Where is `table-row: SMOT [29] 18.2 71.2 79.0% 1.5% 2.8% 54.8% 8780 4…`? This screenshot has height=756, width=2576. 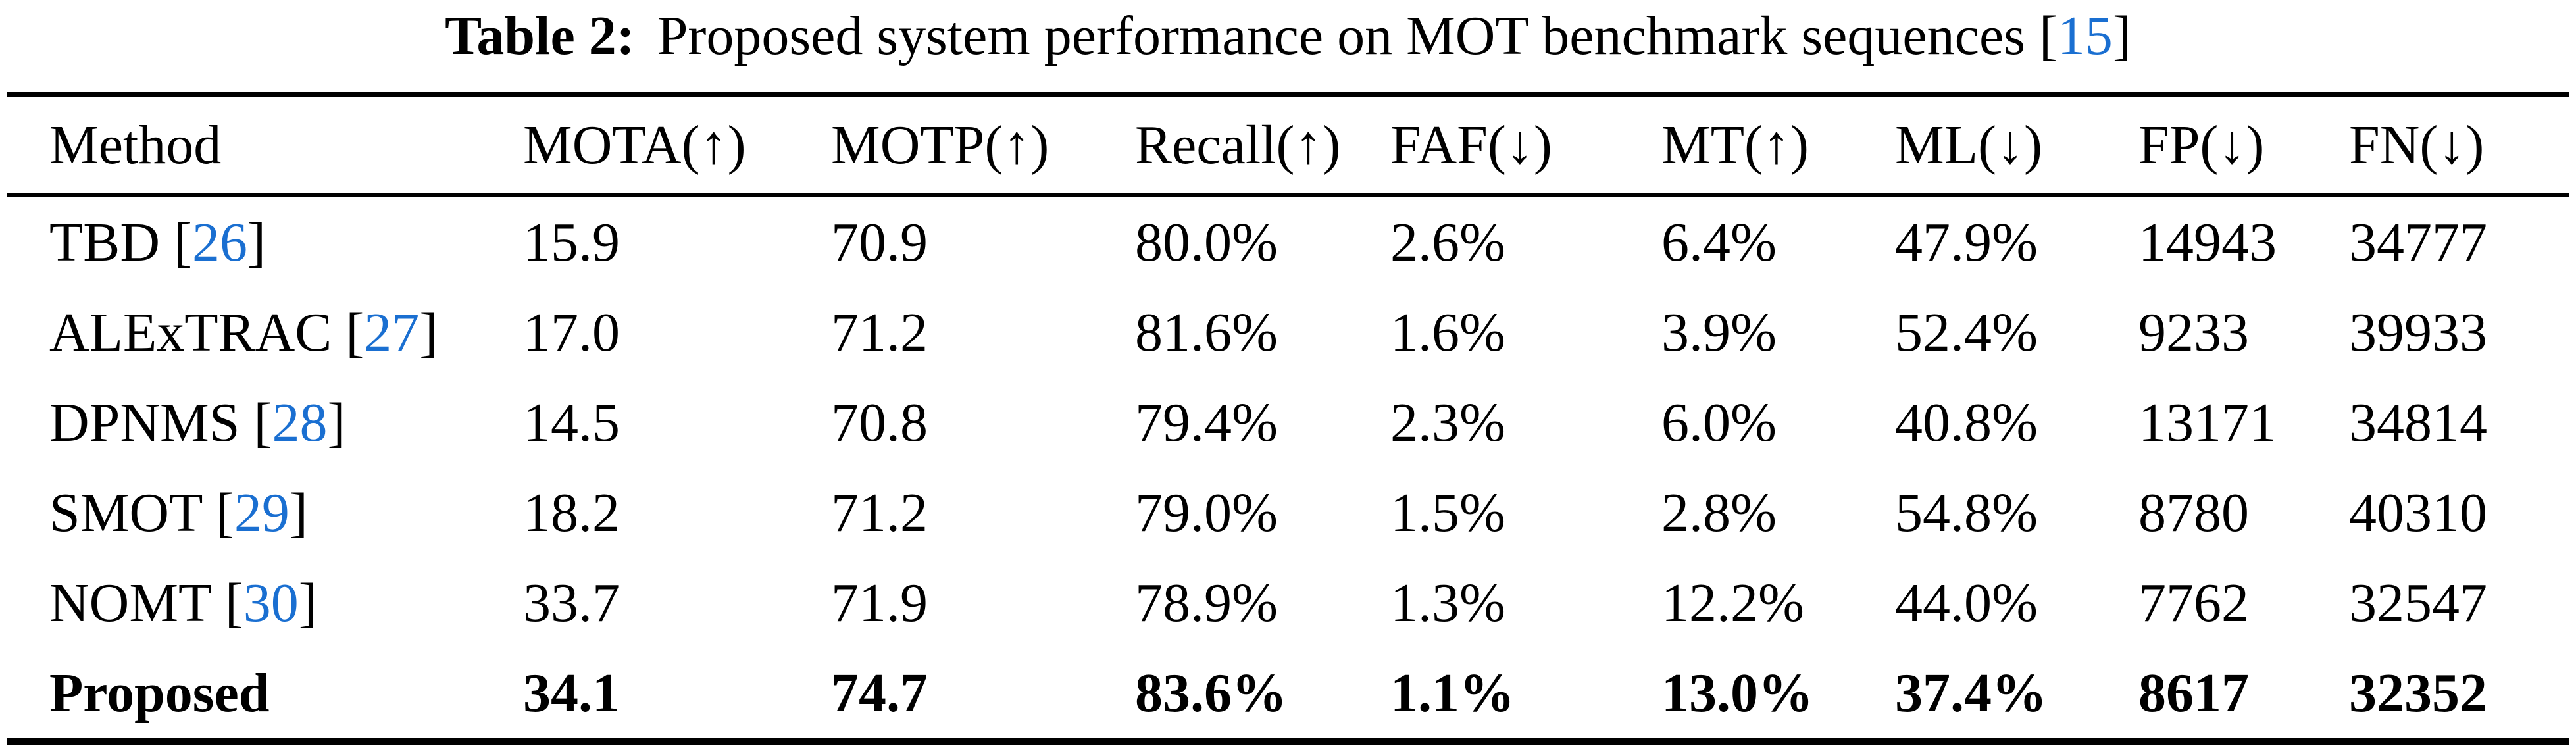
table-row: SMOT [29] 18.2 71.2 79.0% 1.5% 2.8% 54.8% 8780 4… is located at coordinates (1288, 513).